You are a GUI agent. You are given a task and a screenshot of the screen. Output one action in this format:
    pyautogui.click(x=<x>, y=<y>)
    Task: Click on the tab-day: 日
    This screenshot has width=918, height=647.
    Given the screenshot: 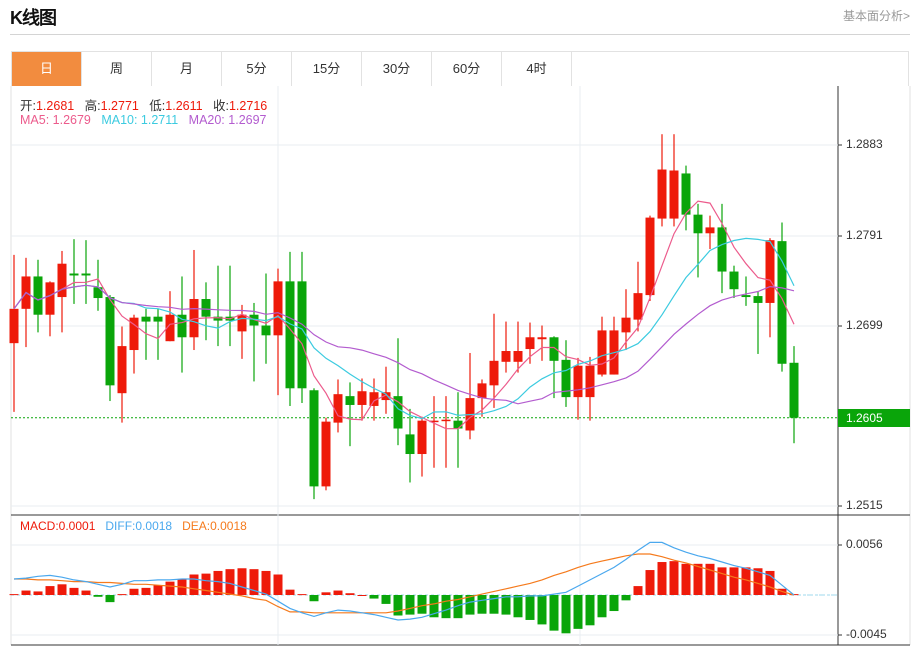 What is the action you would take?
    pyautogui.click(x=47, y=69)
    